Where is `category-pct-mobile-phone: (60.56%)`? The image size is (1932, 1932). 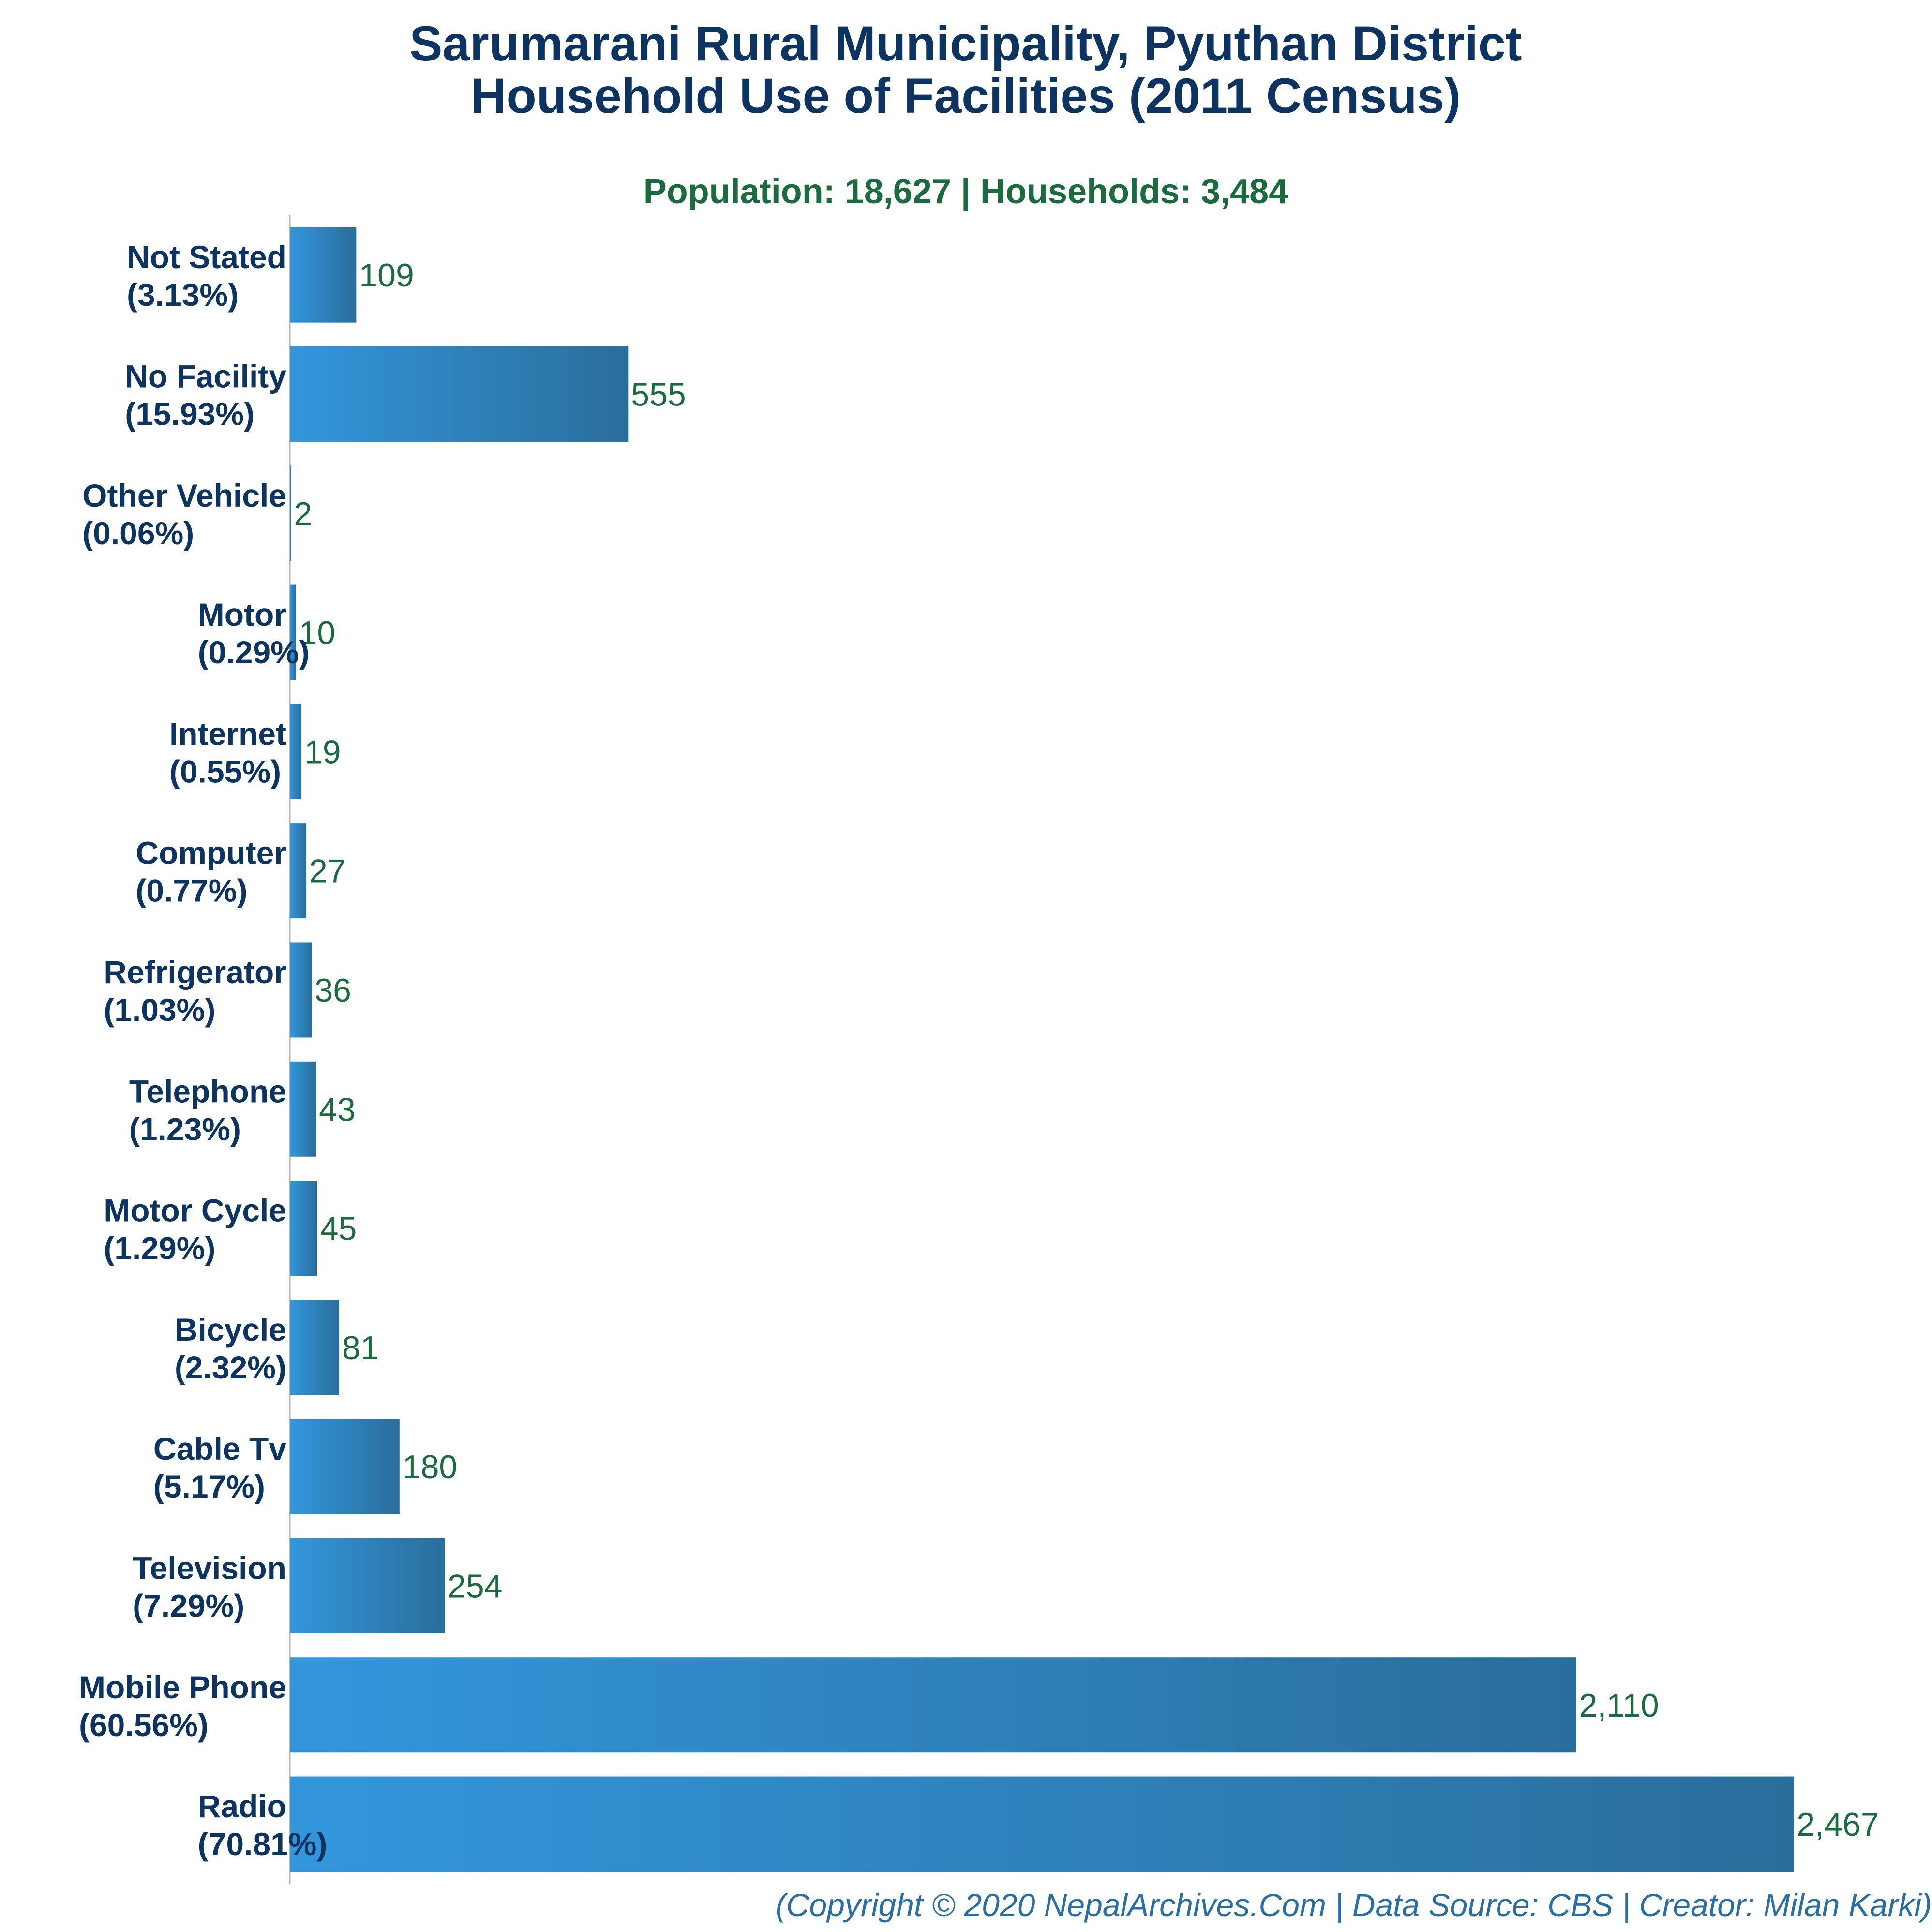
category-pct-mobile-phone: (60.56%) is located at coordinates (144, 1725).